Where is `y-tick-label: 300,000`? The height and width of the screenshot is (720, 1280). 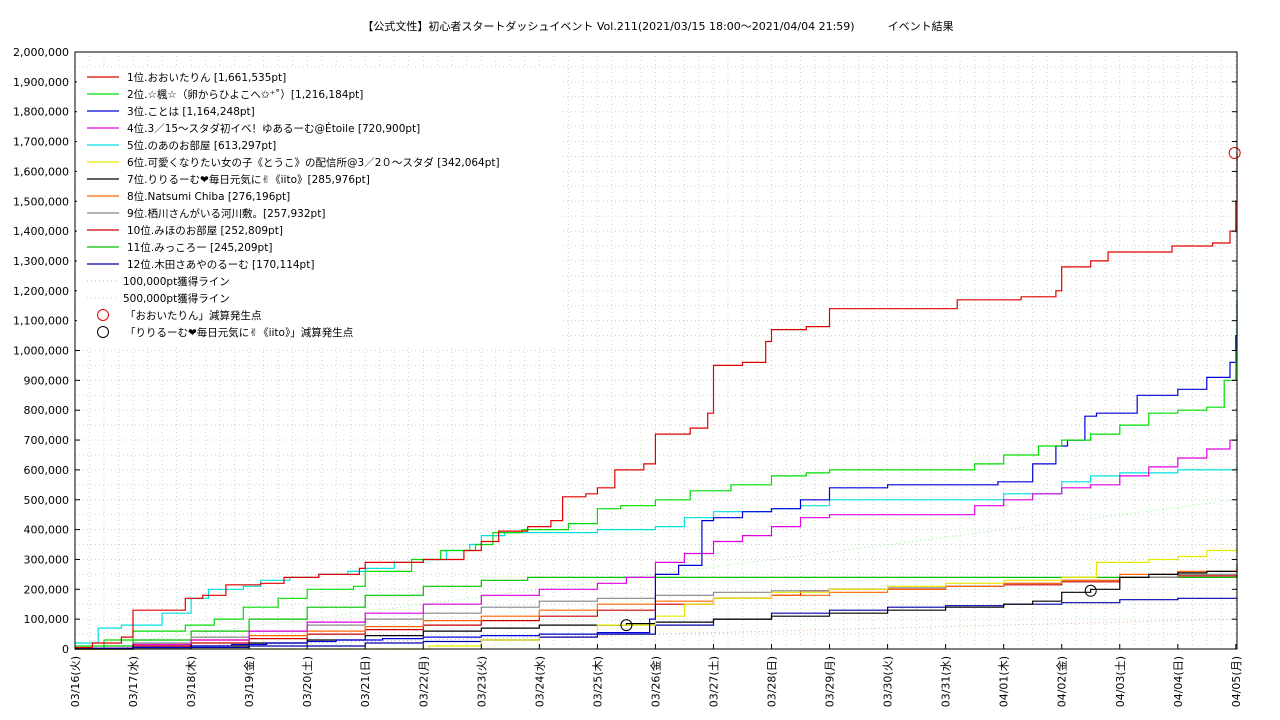 y-tick-label: 300,000 is located at coordinates (47, 559).